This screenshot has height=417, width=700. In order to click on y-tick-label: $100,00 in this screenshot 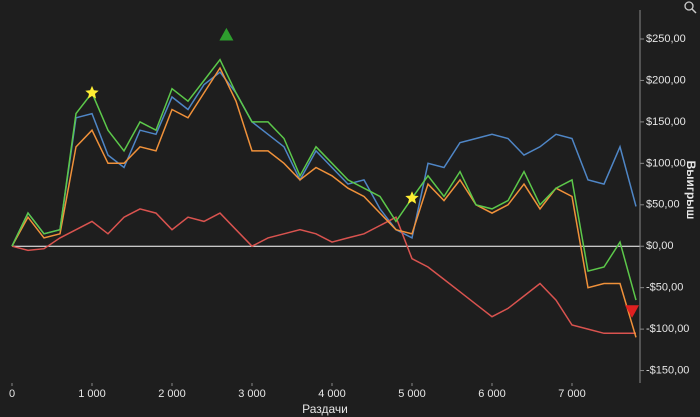, I will do `click(666, 163)`.